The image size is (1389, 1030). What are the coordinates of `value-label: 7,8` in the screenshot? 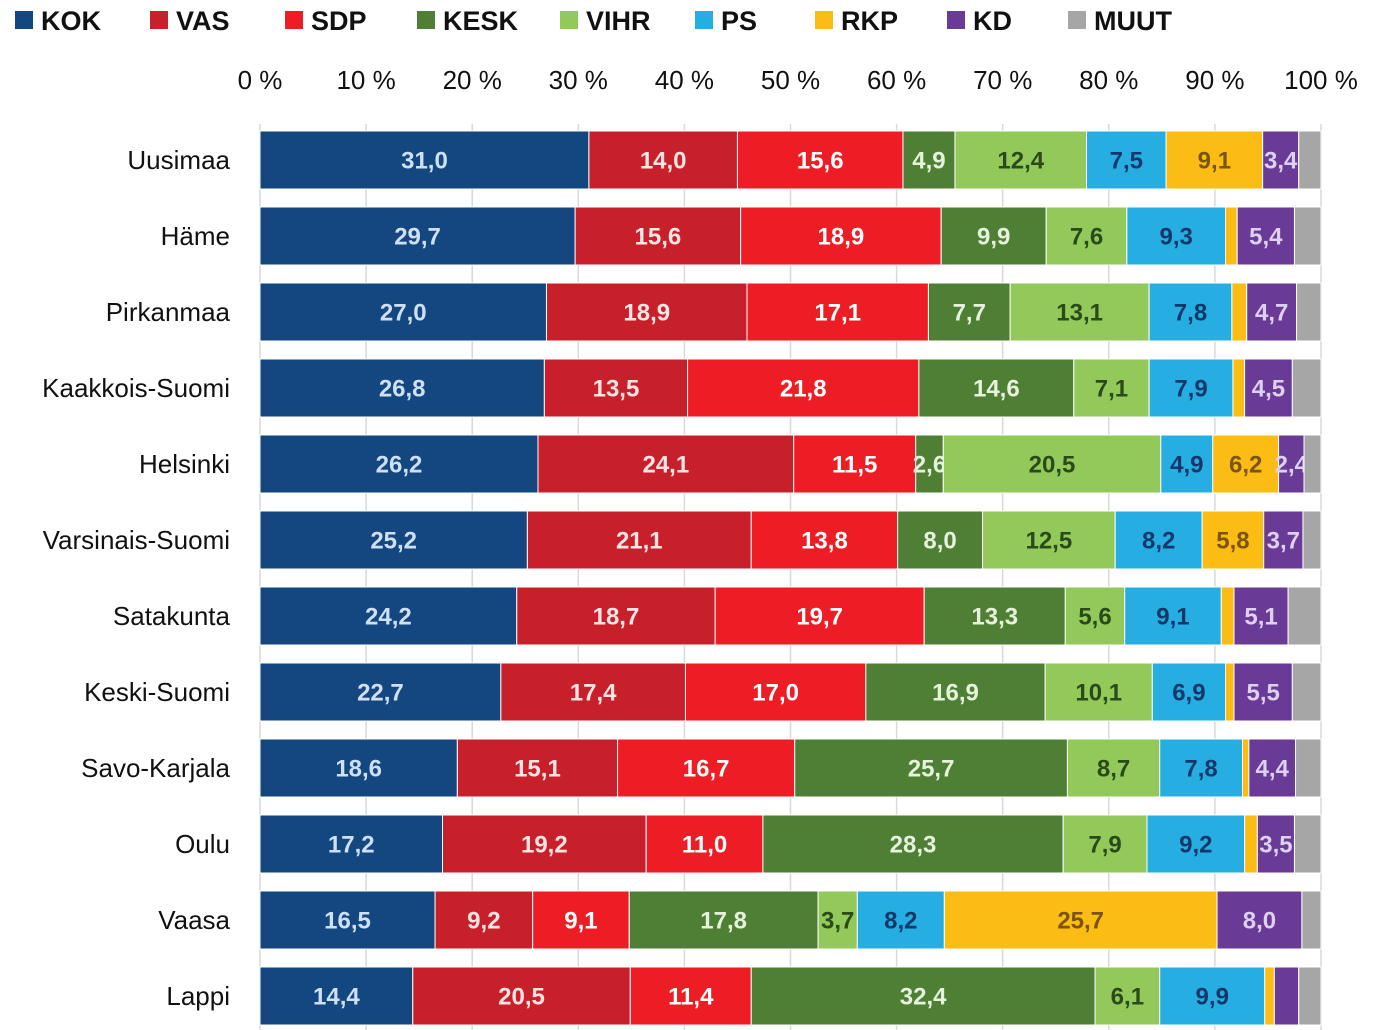 It's located at (1200, 769).